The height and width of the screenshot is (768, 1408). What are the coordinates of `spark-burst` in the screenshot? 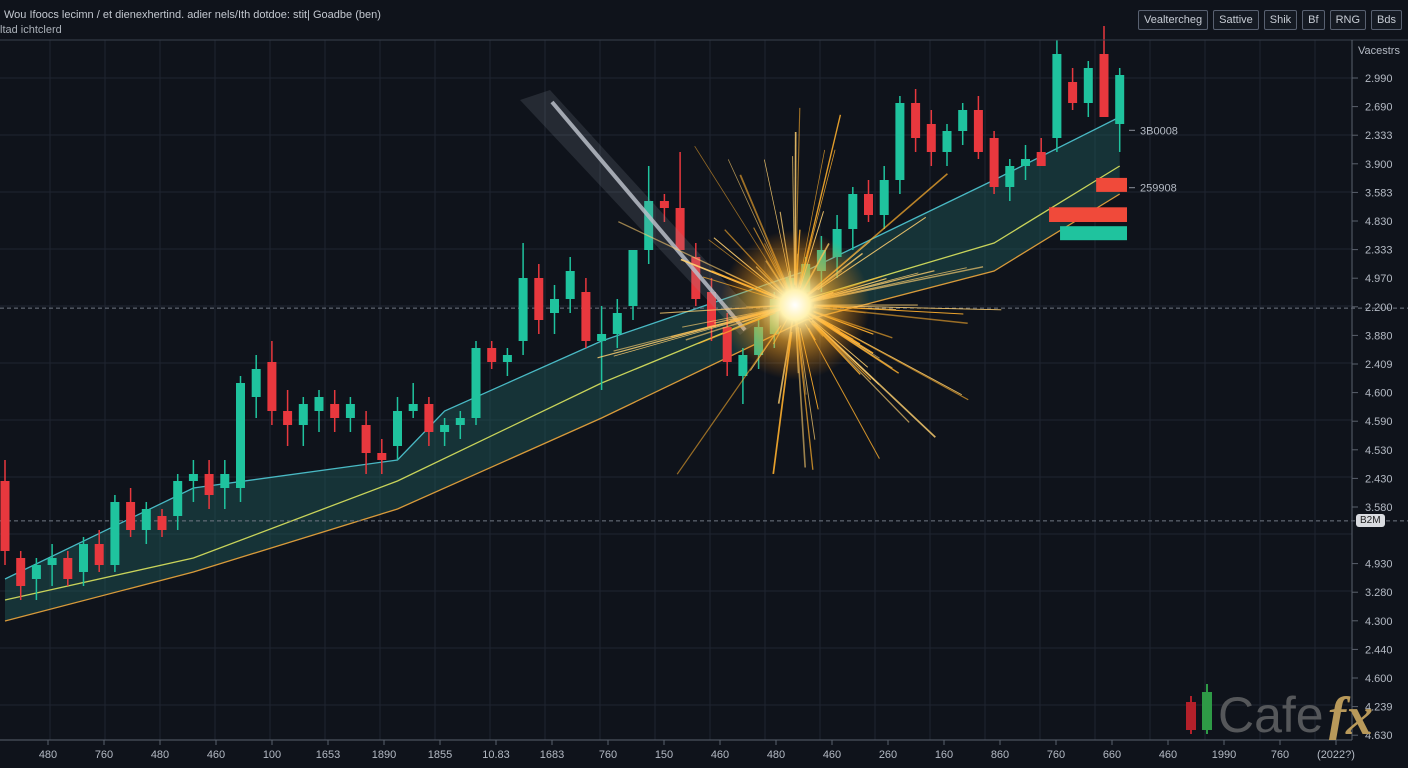 It's located at (799, 291).